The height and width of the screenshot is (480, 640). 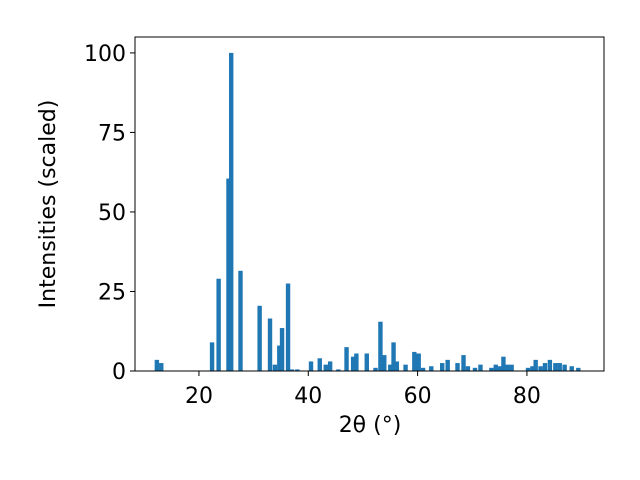 I want to click on x-axis-label: 2θ (°), so click(x=370, y=425).